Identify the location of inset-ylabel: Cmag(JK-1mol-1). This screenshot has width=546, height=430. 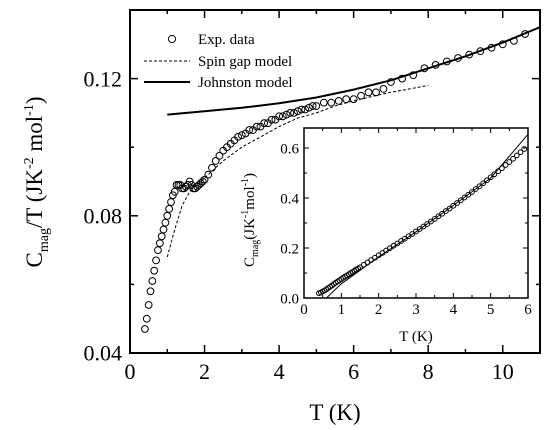
(250, 220).